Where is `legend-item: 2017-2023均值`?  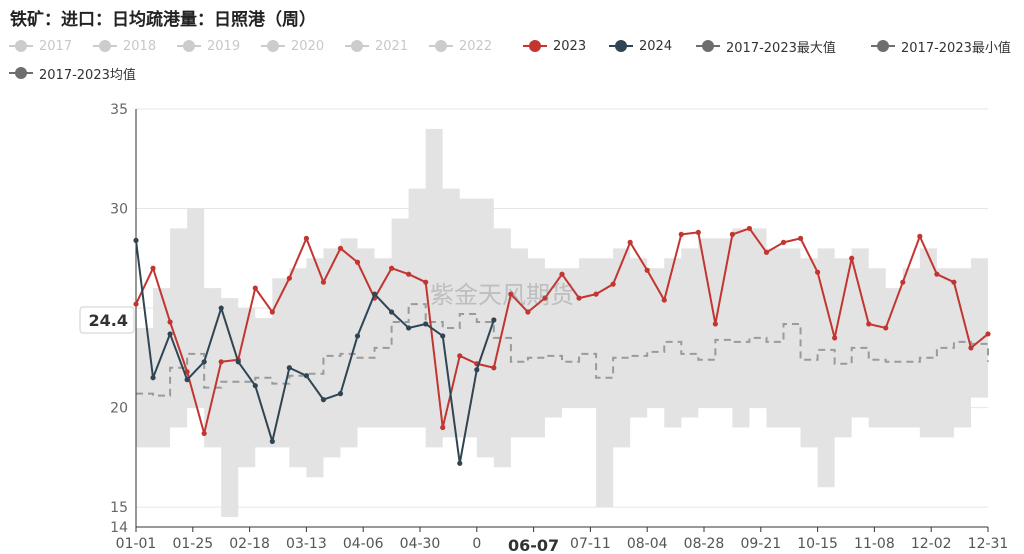
legend-item: 2017-2023均值 is located at coordinates (72, 73).